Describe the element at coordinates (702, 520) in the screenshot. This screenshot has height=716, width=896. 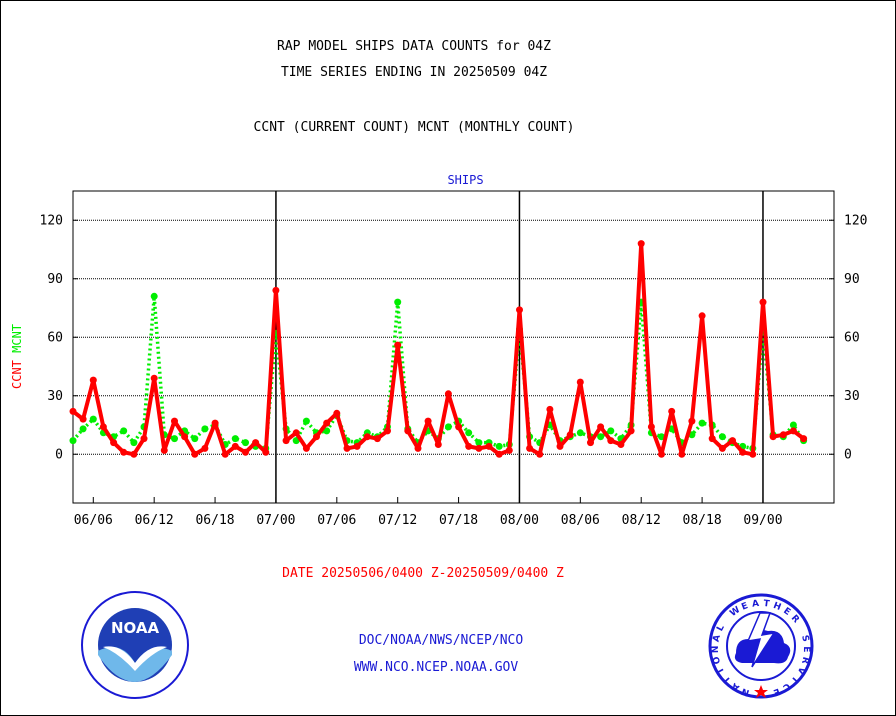
I see `x-tick-label: 08/18` at that location.